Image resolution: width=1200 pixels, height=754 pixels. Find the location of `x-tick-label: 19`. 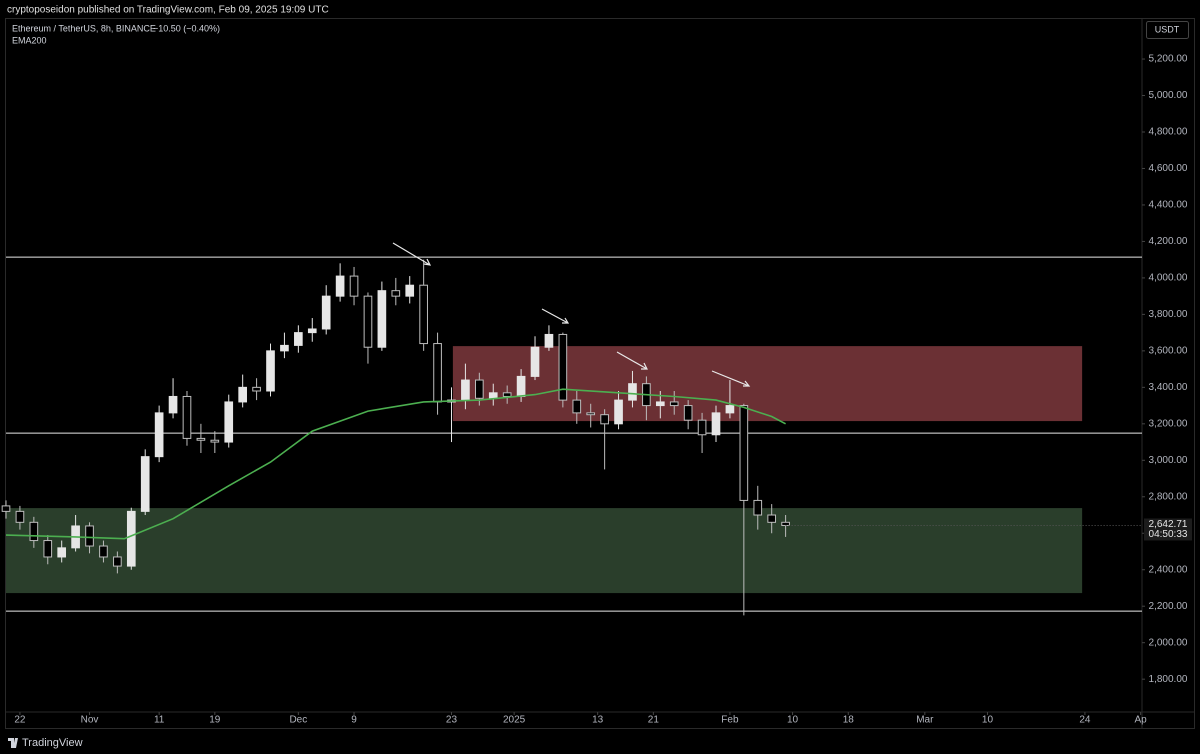

x-tick-label: 19 is located at coordinates (215, 720).